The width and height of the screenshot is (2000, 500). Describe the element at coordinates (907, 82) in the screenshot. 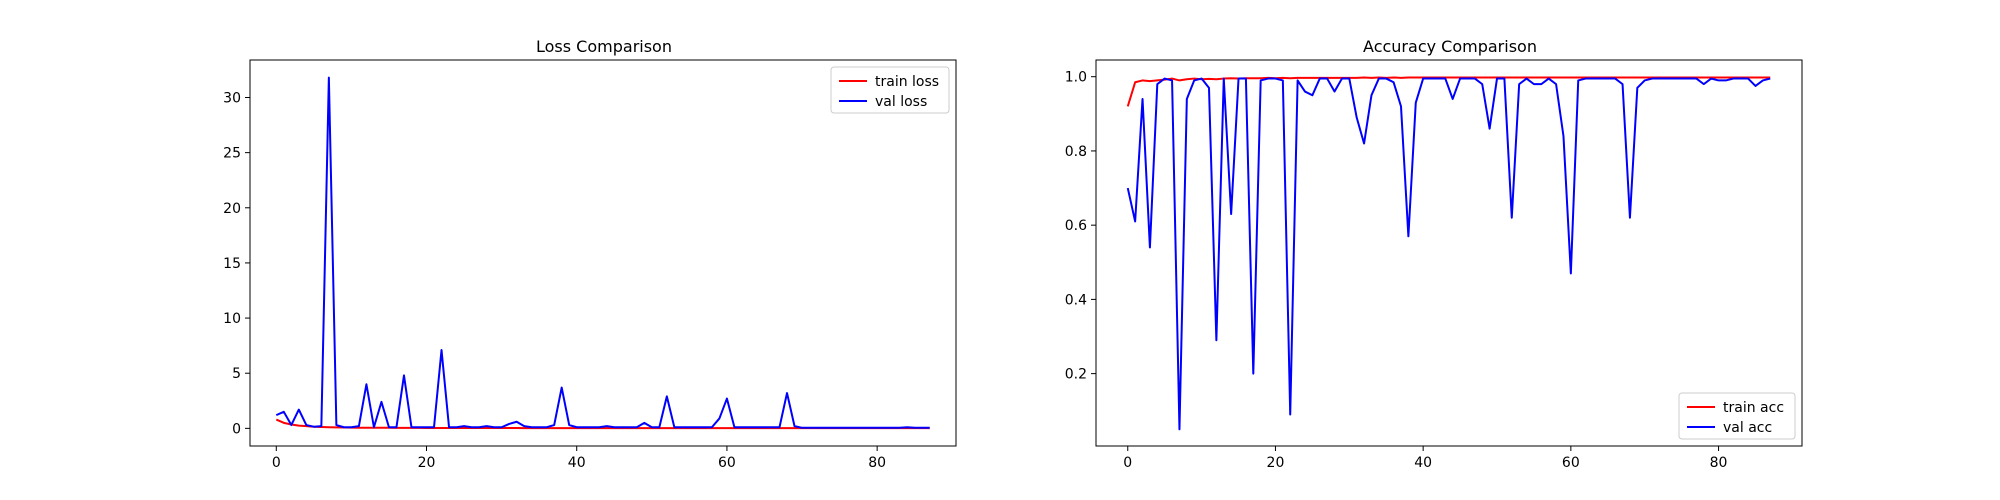

I see `loss-legend-label-0: train loss` at that location.